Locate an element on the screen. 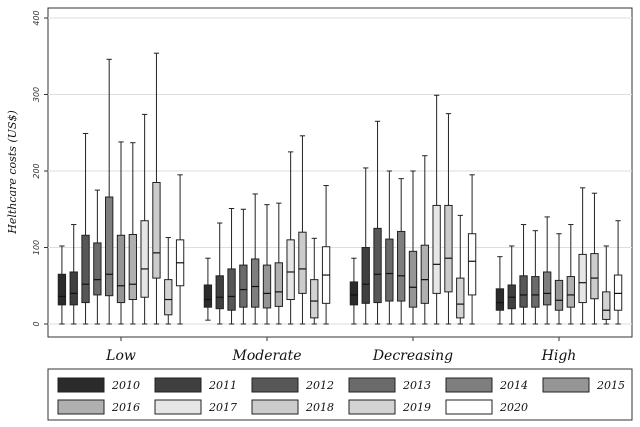 Image resolution: width=640 pixels, height=427 pixels. box-low-2017 is located at coordinates (144, 219).